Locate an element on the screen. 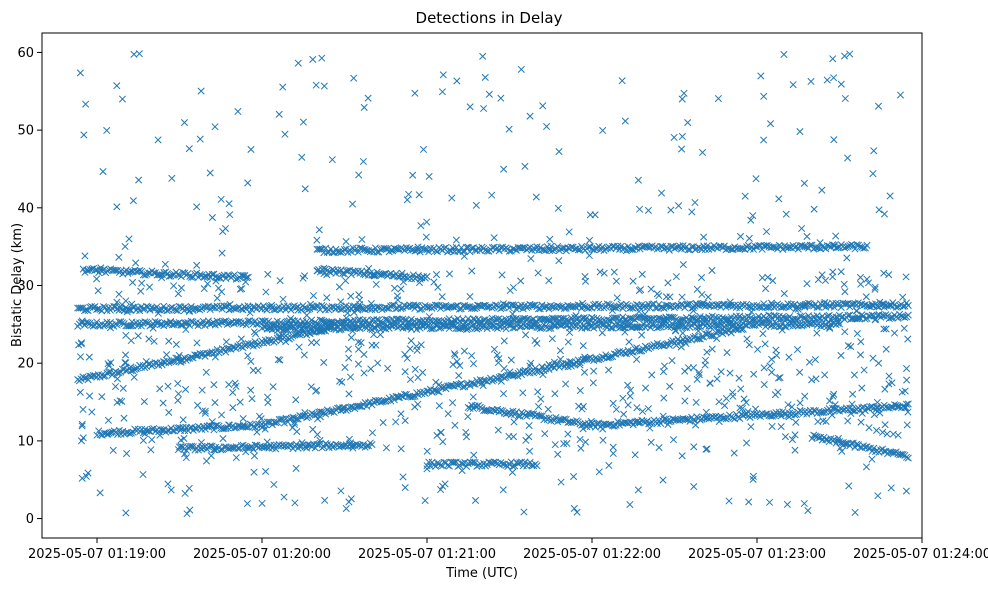 Image resolution: width=988 pixels, height=590 pixels. y-axis-label: Bistatic Delay (km) is located at coordinates (17, 285).